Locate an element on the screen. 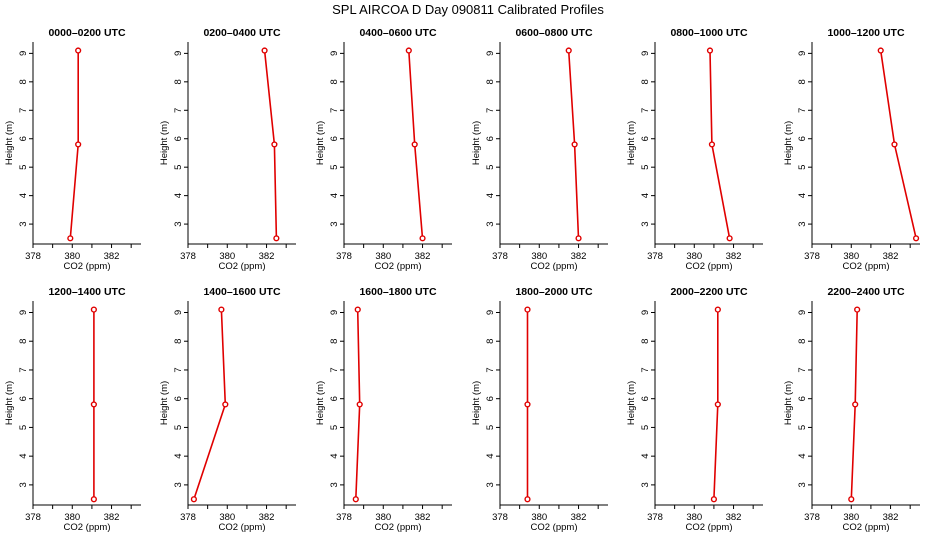 Image resolution: width=936 pixels, height=540 pixels. panel-title: 2200–2400 UTC is located at coordinates (865, 292).